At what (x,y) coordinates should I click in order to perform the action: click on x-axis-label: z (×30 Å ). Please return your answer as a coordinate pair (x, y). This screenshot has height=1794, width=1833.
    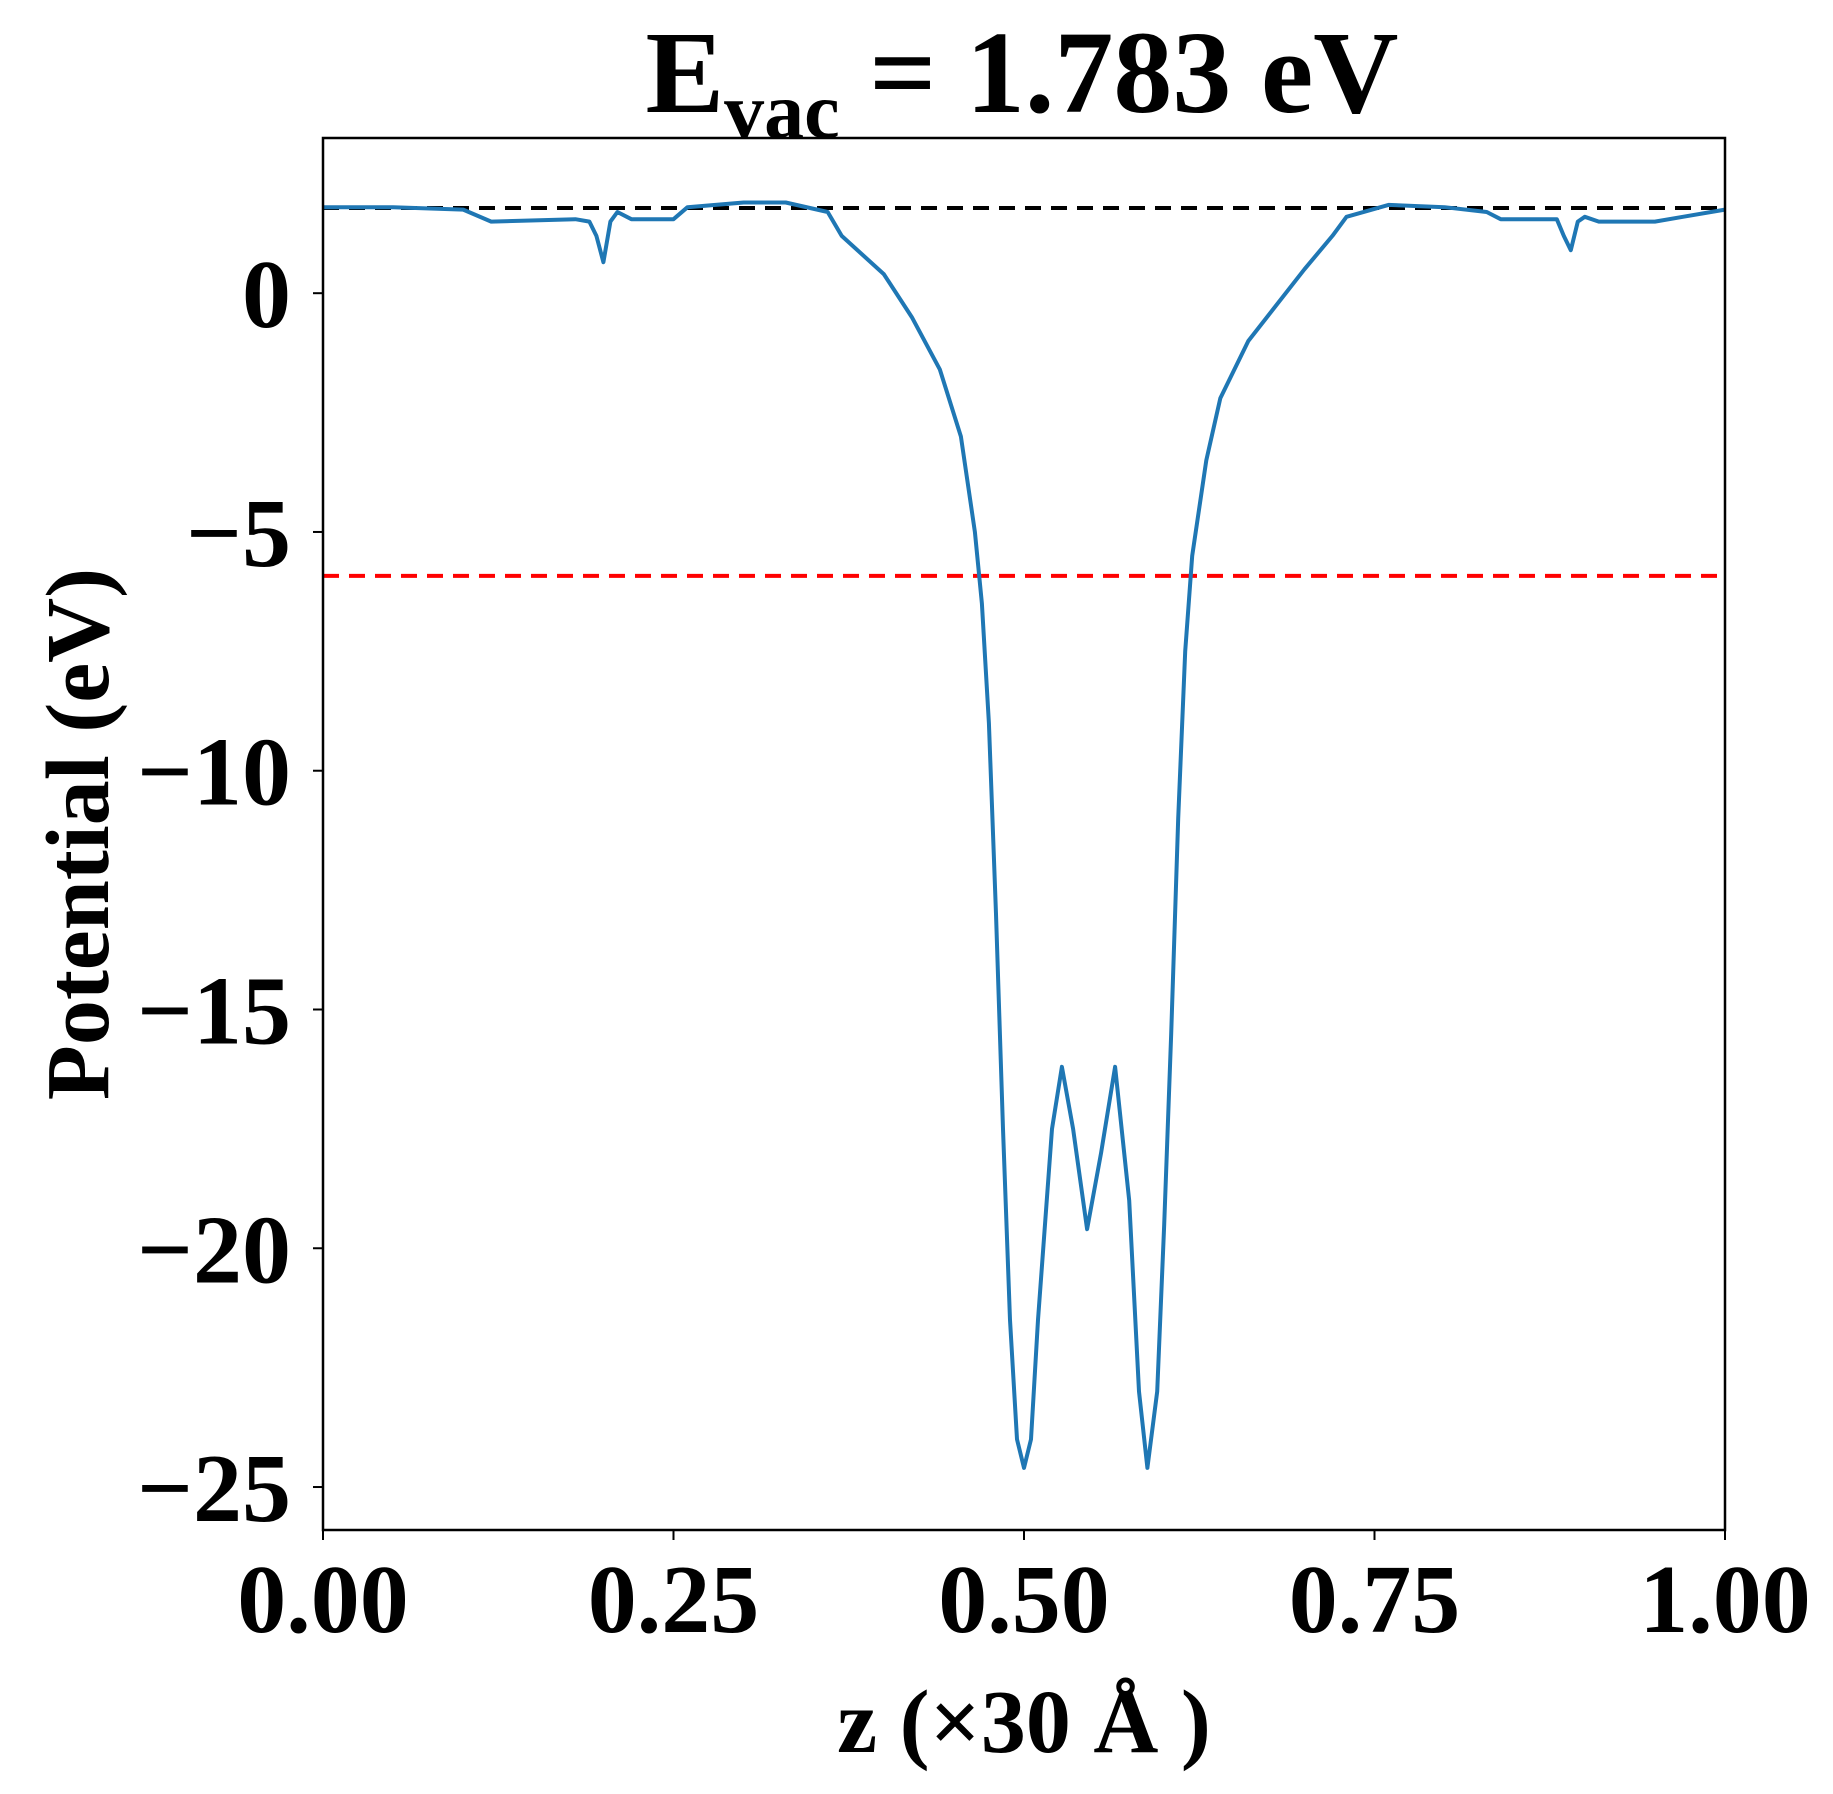
    Looking at the image, I should click on (1024, 1722).